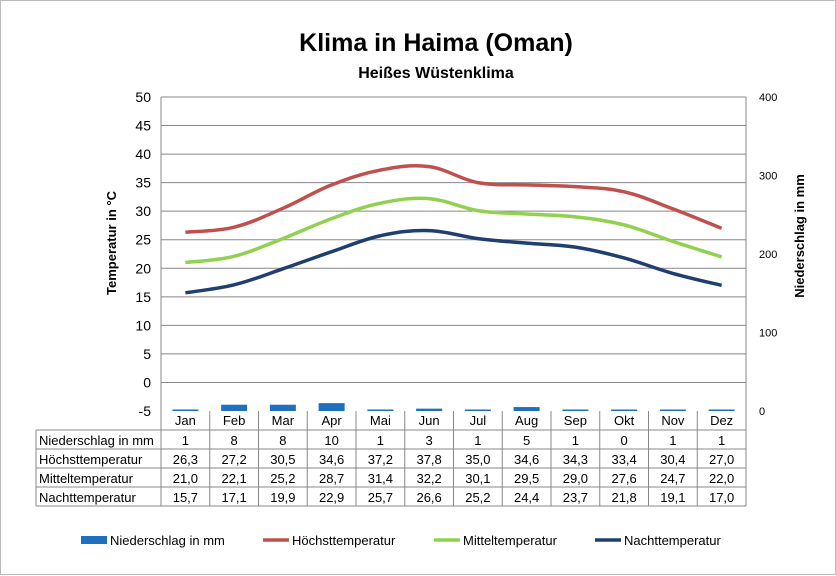  I want to click on table-cell: 27,6, so click(623, 478).